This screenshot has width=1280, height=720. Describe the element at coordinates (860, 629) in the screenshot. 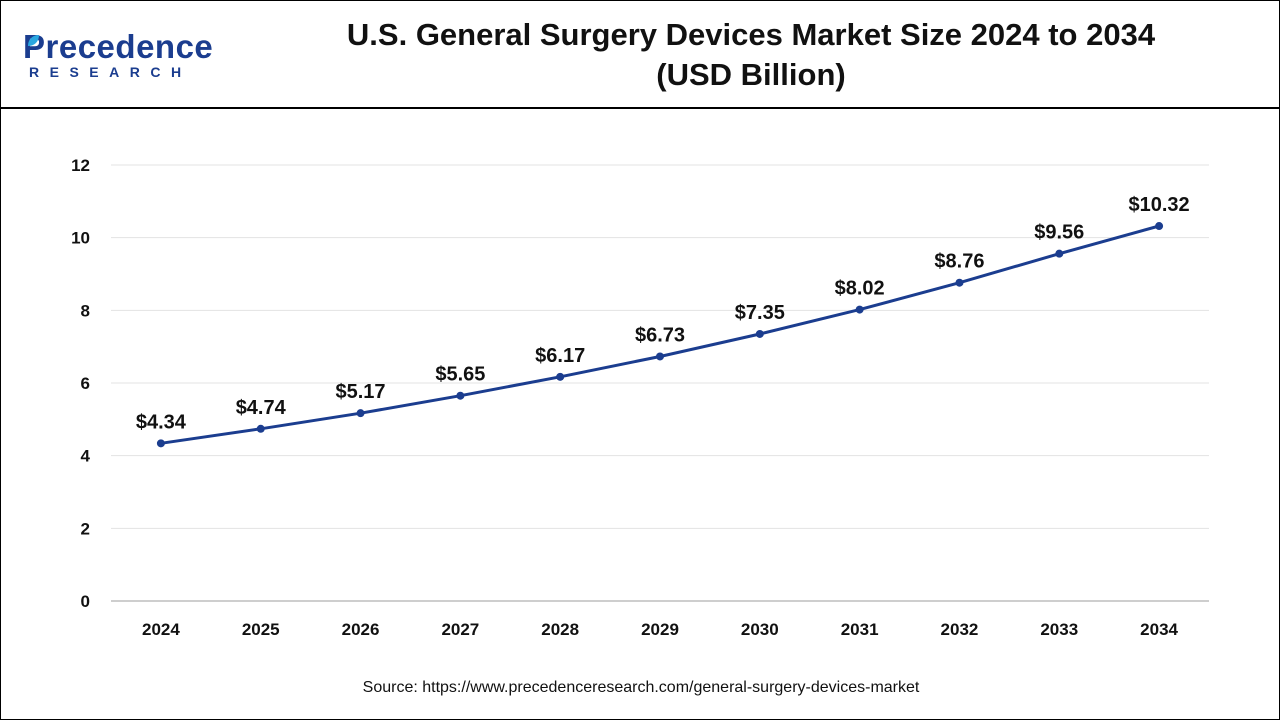

I see `x-tick-label: 2031` at that location.